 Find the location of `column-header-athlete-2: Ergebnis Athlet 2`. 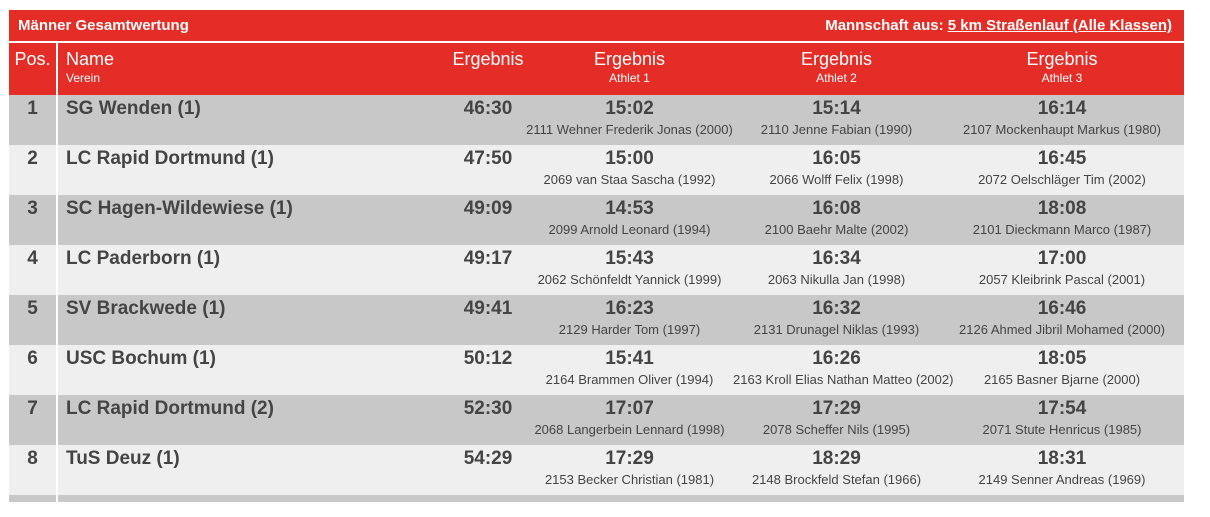

column-header-athlete-2: Ergebnis Athlet 2 is located at coordinates (836, 67).